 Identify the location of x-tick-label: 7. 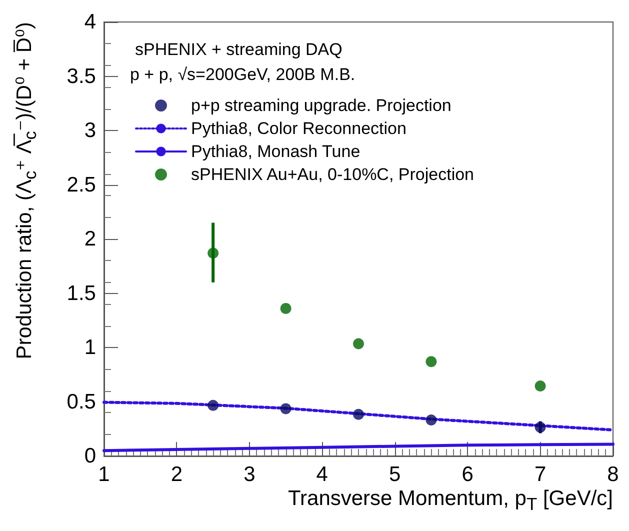
(540, 474).